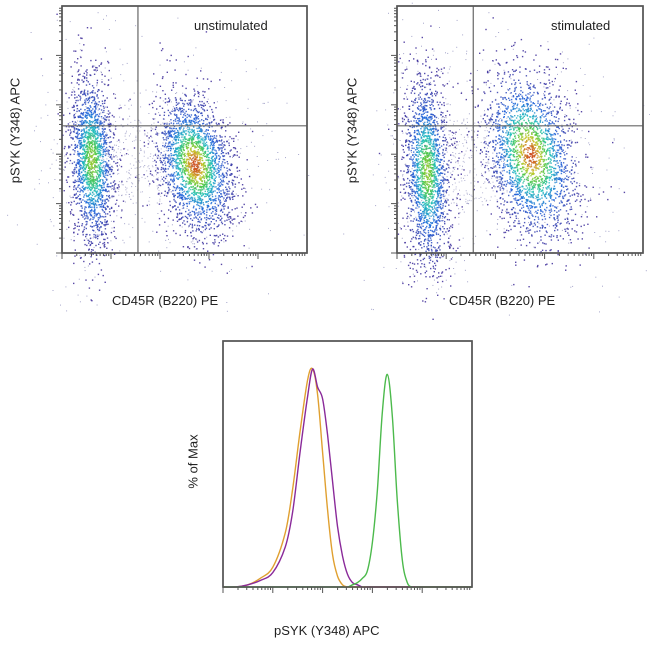 This screenshot has height=647, width=650. I want to click on y-axis-label: % of Max, so click(193, 461).